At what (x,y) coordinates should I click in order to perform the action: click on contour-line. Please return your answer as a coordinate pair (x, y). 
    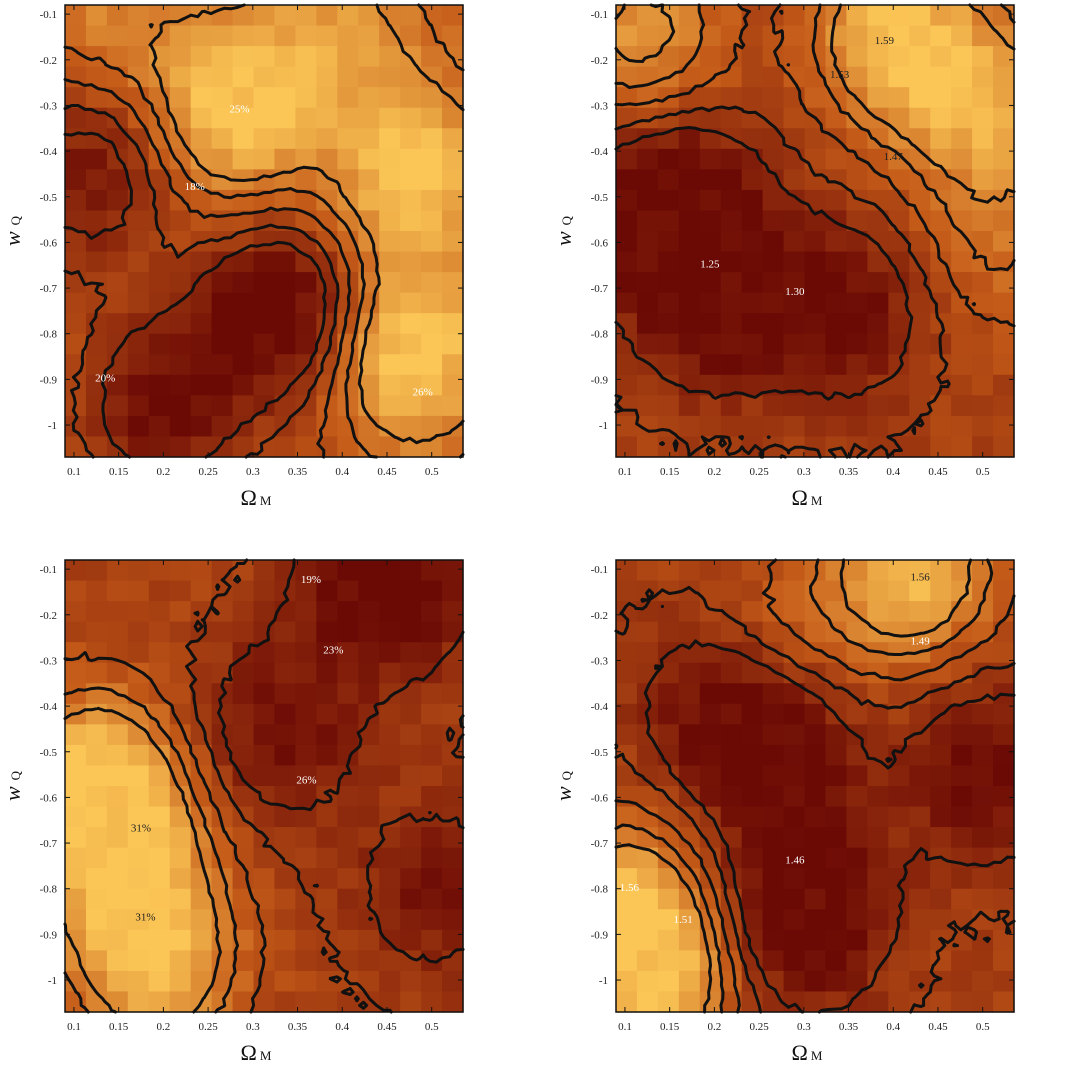
    Looking at the image, I should click on (764, 263).